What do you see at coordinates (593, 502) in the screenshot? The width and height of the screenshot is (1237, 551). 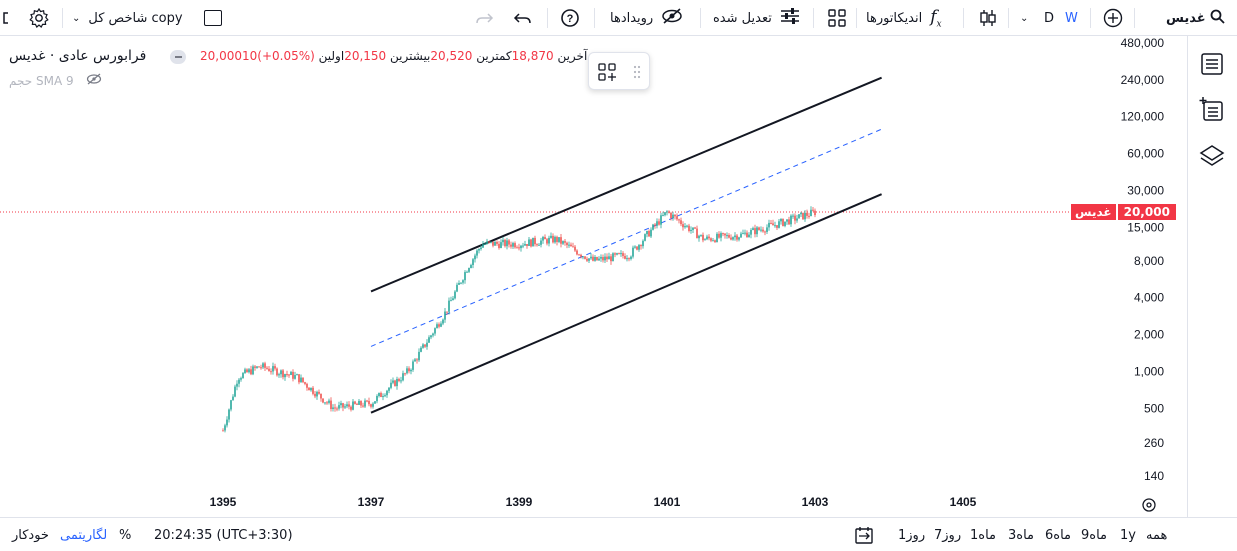 I see `x-axis: 1395 1397 1399 1401 1403 1405` at bounding box center [593, 502].